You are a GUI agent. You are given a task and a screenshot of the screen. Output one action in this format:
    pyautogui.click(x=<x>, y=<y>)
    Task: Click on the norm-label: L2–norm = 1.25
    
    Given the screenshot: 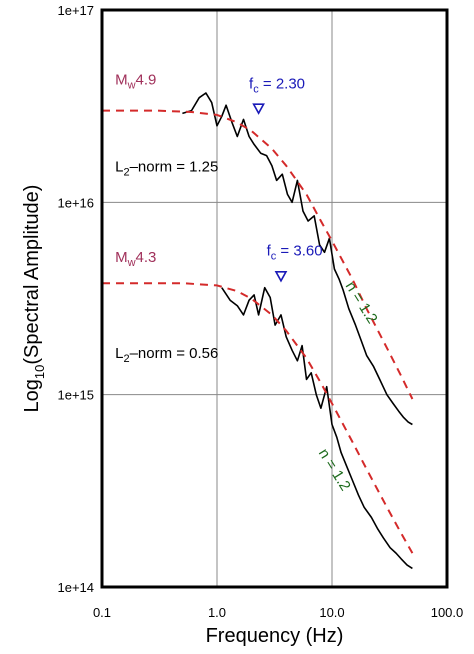 What is the action you would take?
    pyautogui.click(x=166, y=168)
    